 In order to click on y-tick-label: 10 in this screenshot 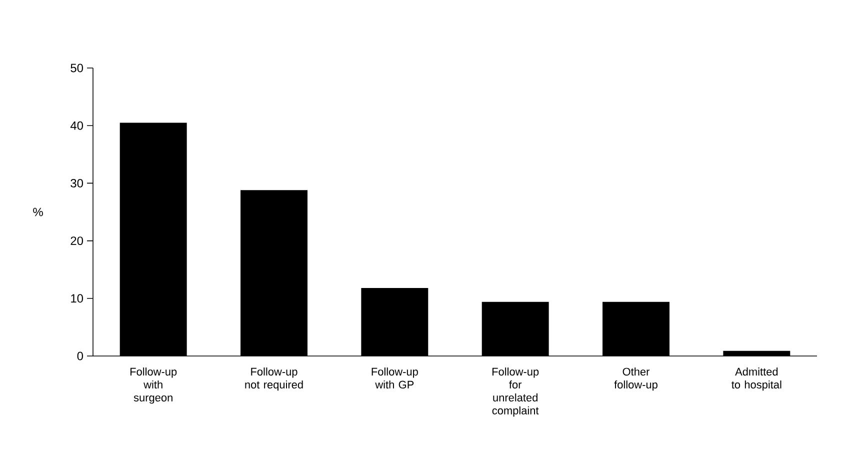, I will do `click(77, 298)`.